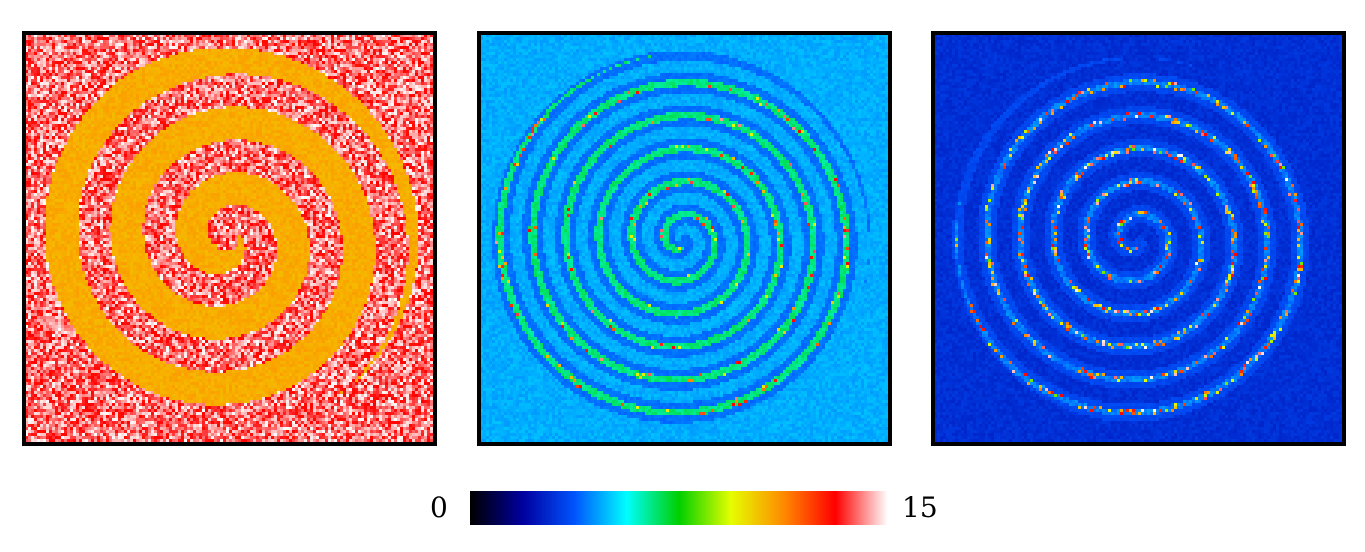 This screenshot has width=1365, height=552. Describe the element at coordinates (439, 507) in the screenshot. I see `colorbar-min-label: 0` at that location.